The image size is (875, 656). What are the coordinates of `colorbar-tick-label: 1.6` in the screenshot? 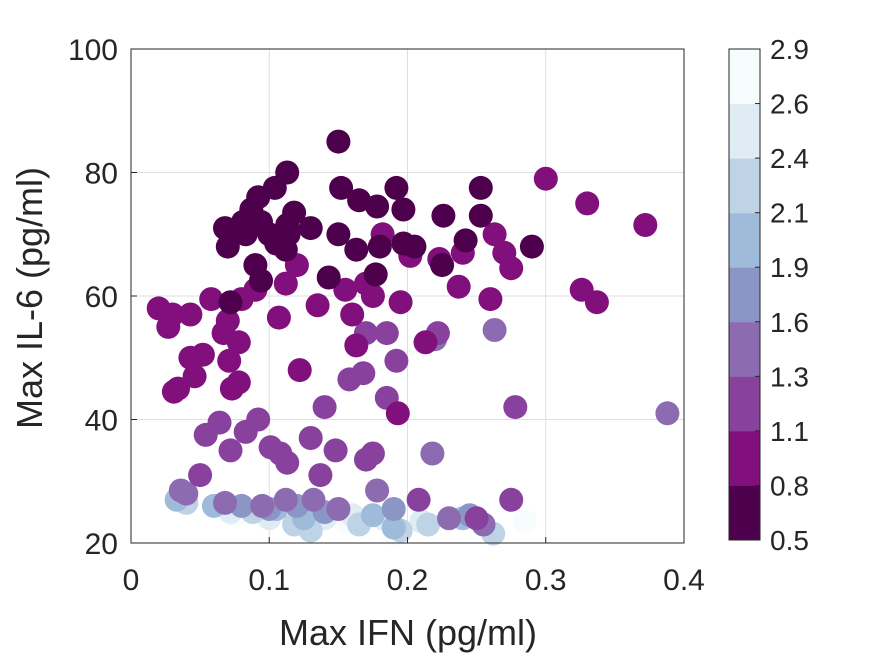 It's located at (789, 322).